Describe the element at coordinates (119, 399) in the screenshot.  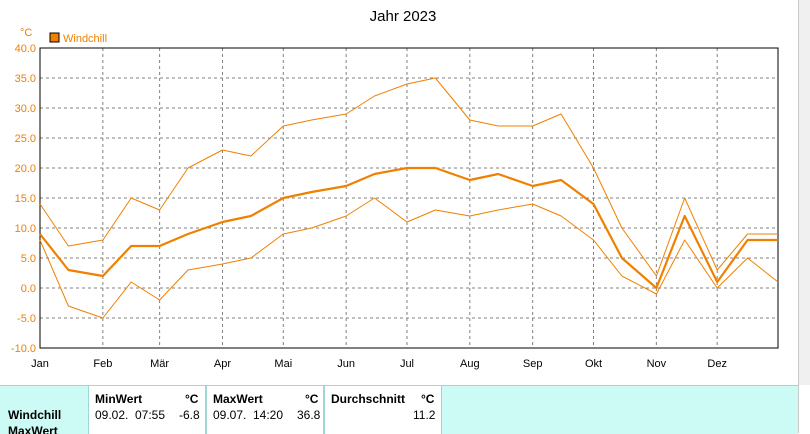
I see `stats-min-header: MinWert` at that location.